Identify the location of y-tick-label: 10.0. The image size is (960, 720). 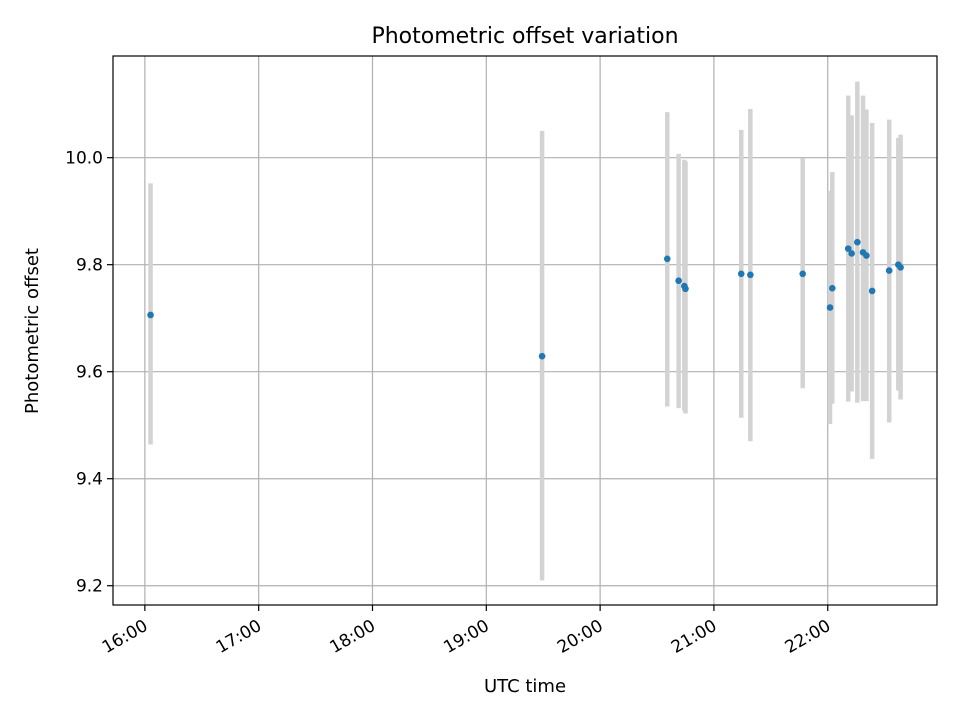
(84, 159).